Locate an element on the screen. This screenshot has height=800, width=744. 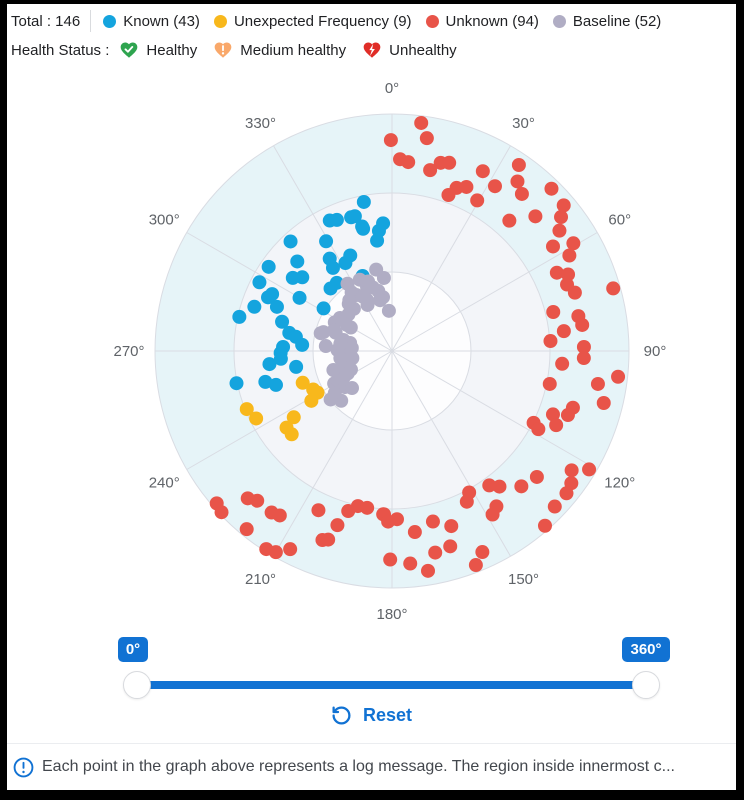
legend-item-unexpected-frequency: Unexpected Frequency (9) is located at coordinates (312, 21).